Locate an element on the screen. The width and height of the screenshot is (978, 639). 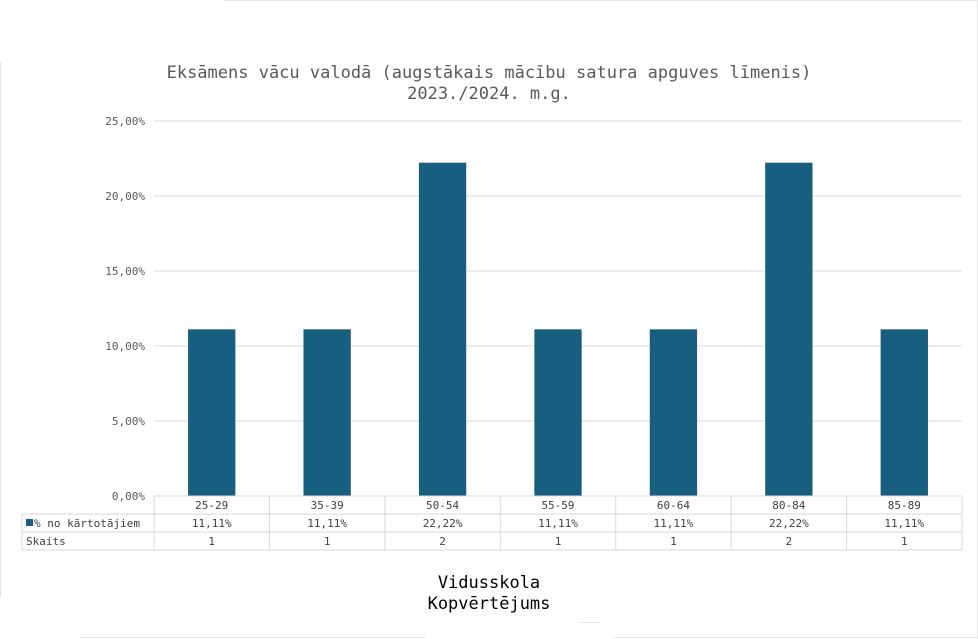
x-tick-label: 35-39 is located at coordinates (327, 505).